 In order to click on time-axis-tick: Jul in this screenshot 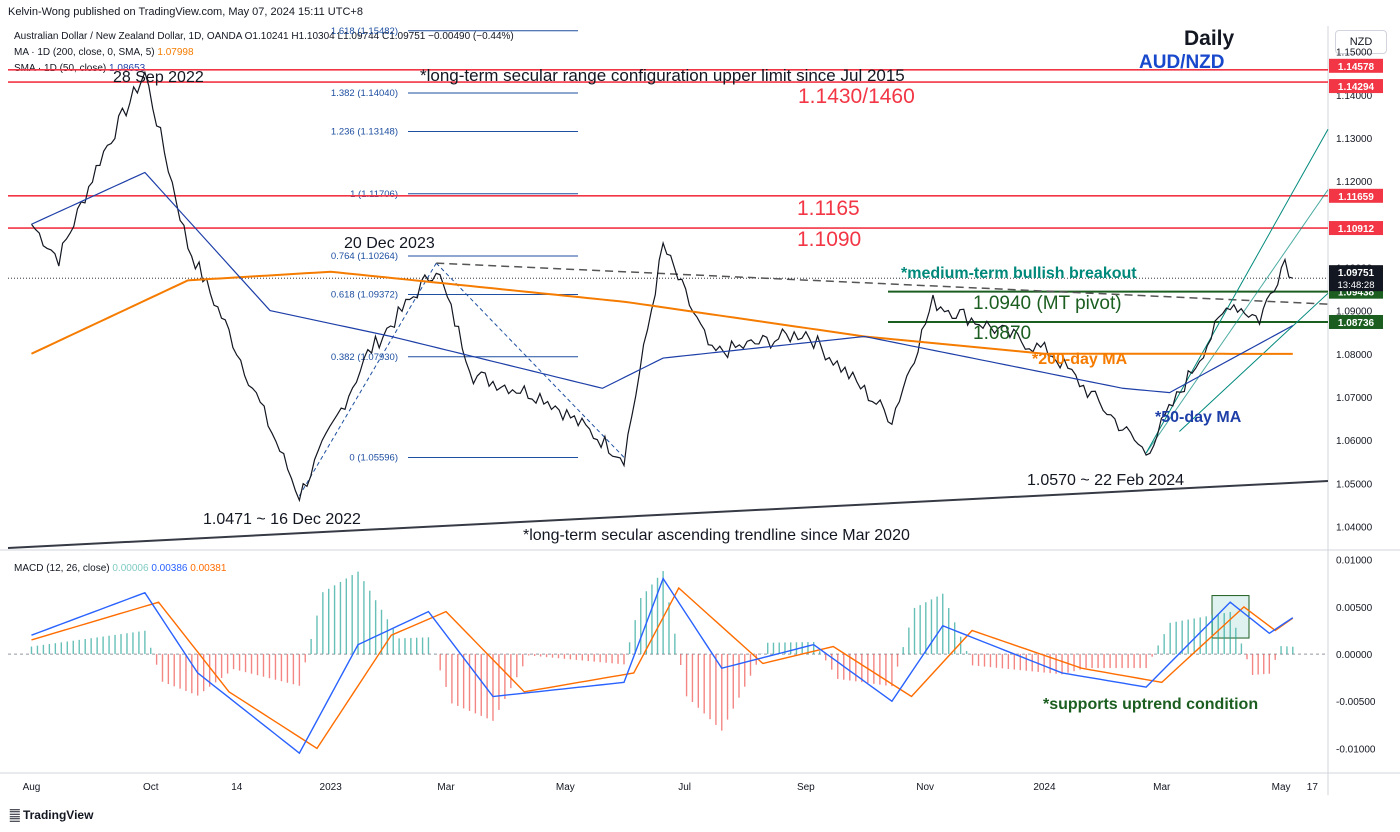, I will do `click(684, 787)`.